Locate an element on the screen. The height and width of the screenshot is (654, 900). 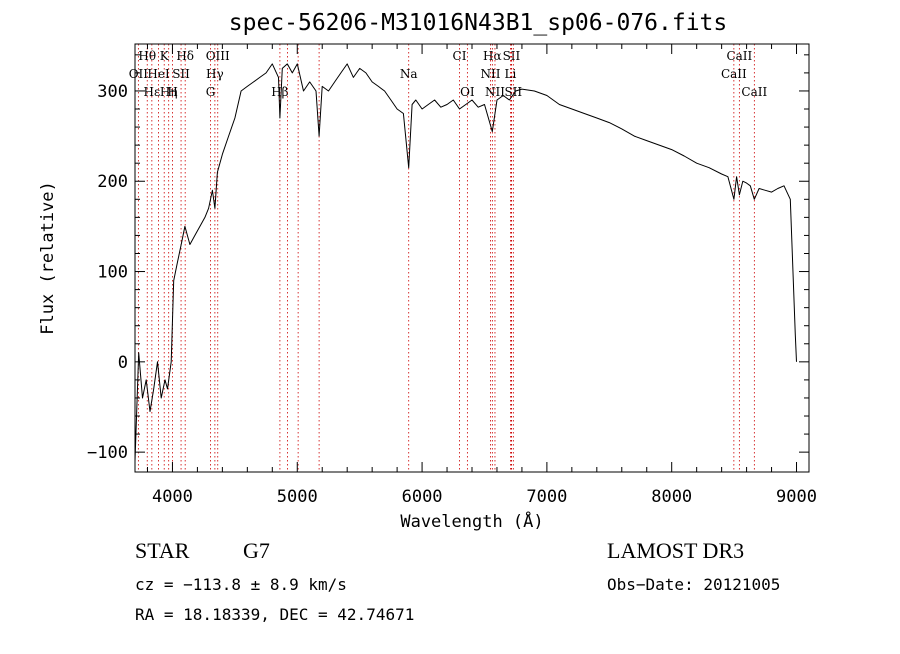
x-tick-label: 9000 is located at coordinates (796, 497).